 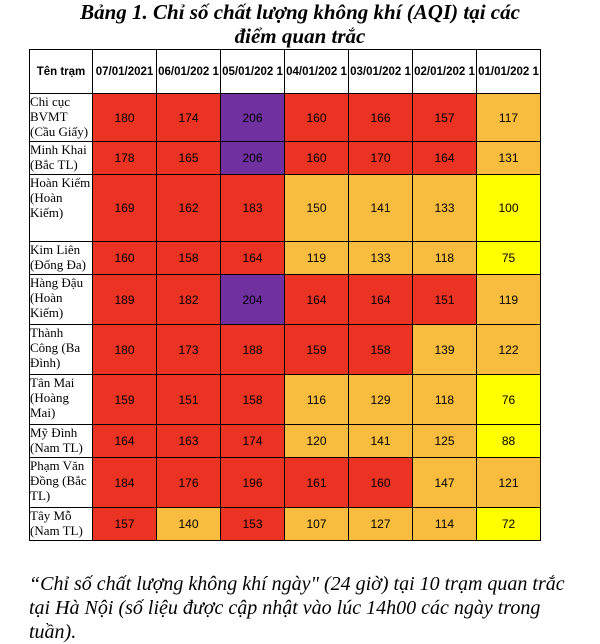 What do you see at coordinates (380, 524) in the screenshot?
I see `aqi-value-cell: 127` at bounding box center [380, 524].